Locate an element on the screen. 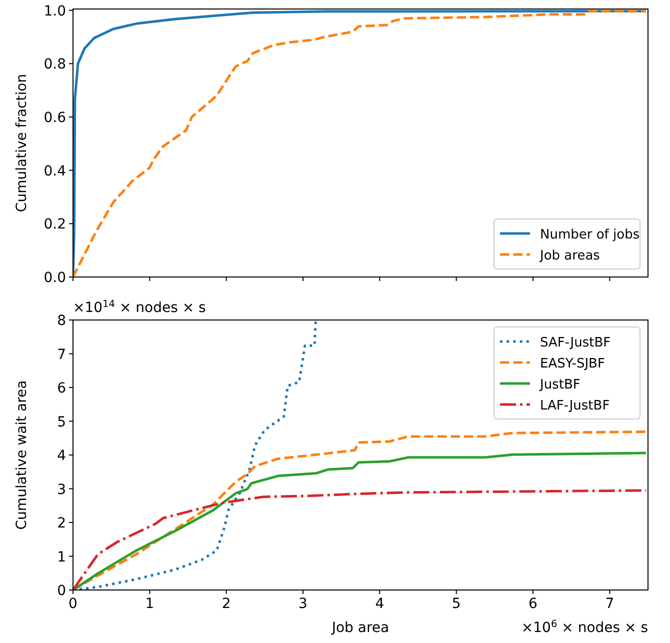 Image resolution: width=670 pixels, height=643 pixels. line-series is located at coordinates (360, 539).